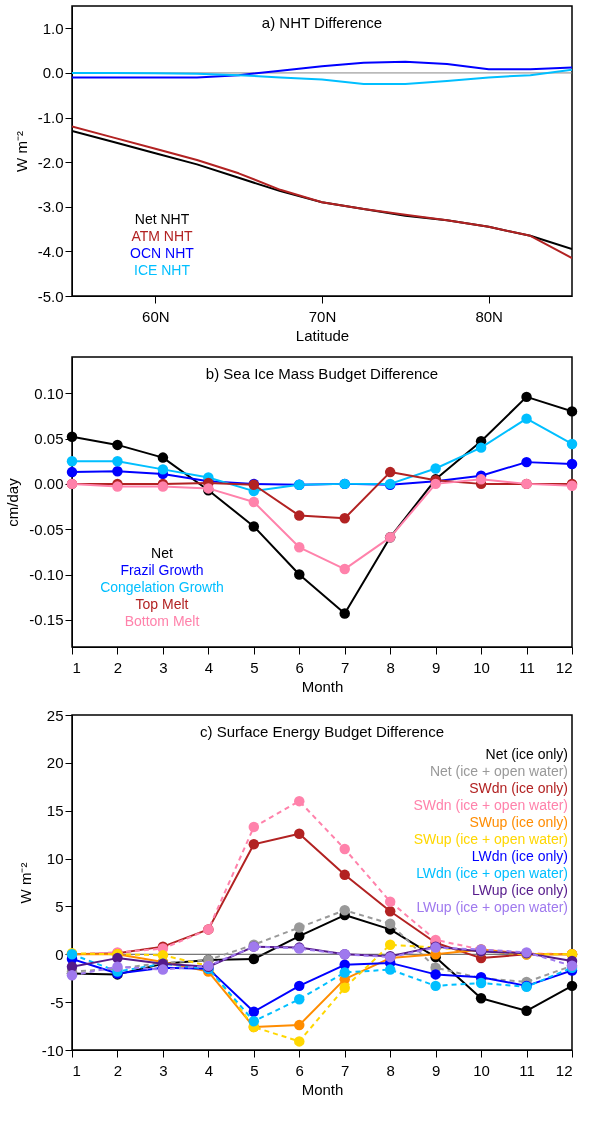  Describe the element at coordinates (322, 335) in the screenshot. I see `x-axis-title: Latitude` at that location.